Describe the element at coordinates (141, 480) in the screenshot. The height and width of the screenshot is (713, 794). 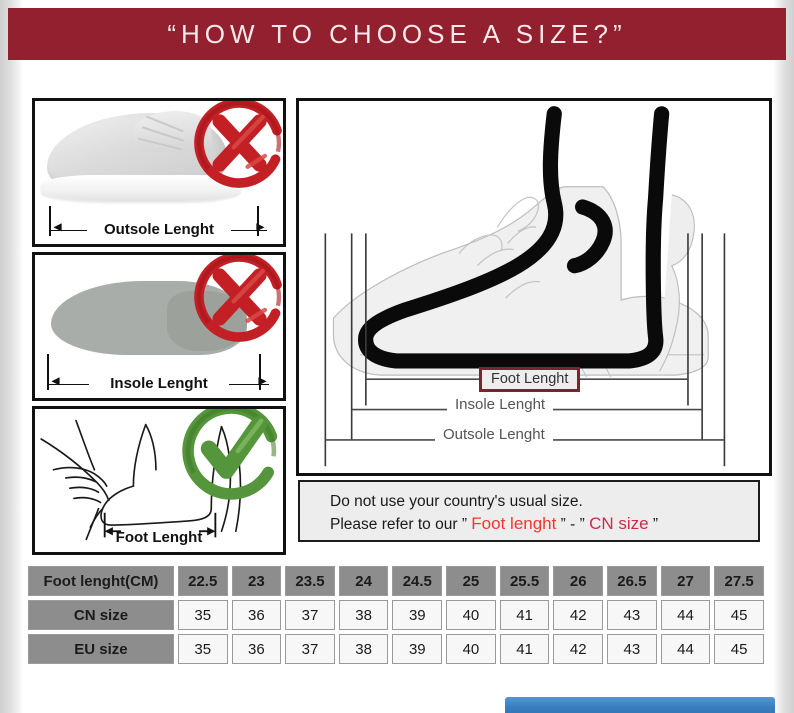
I see `hand-measuring-foot-drawing` at that location.